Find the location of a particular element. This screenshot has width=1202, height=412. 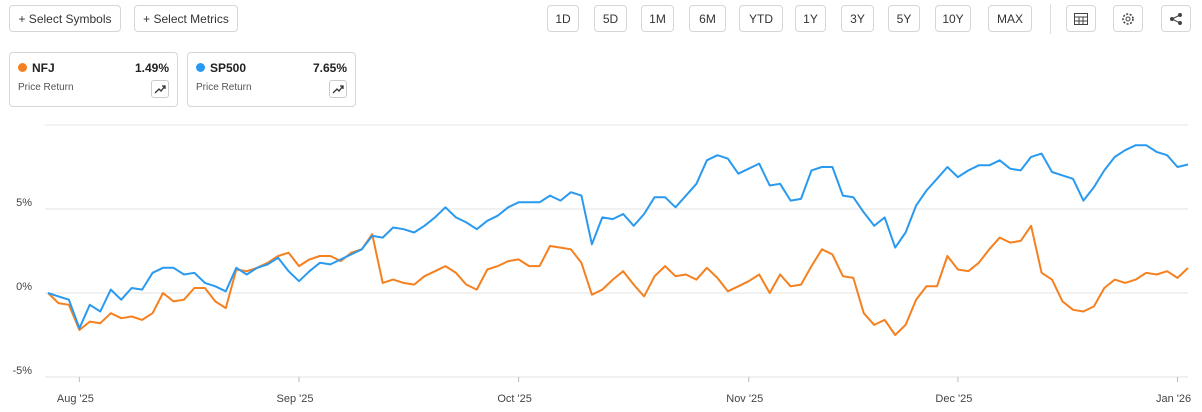

x-tick-label: Aug '25 is located at coordinates (75, 399).